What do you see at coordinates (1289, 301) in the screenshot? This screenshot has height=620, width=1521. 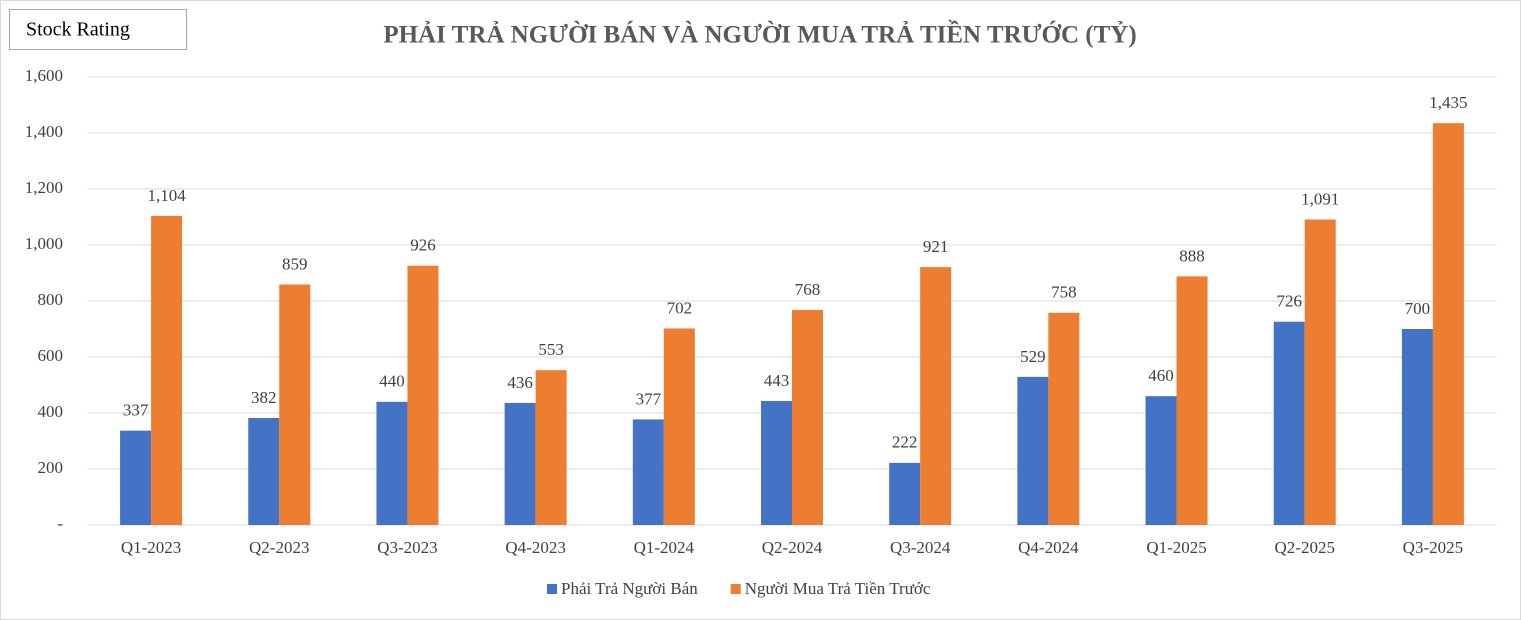 I see `value-label: 726` at bounding box center [1289, 301].